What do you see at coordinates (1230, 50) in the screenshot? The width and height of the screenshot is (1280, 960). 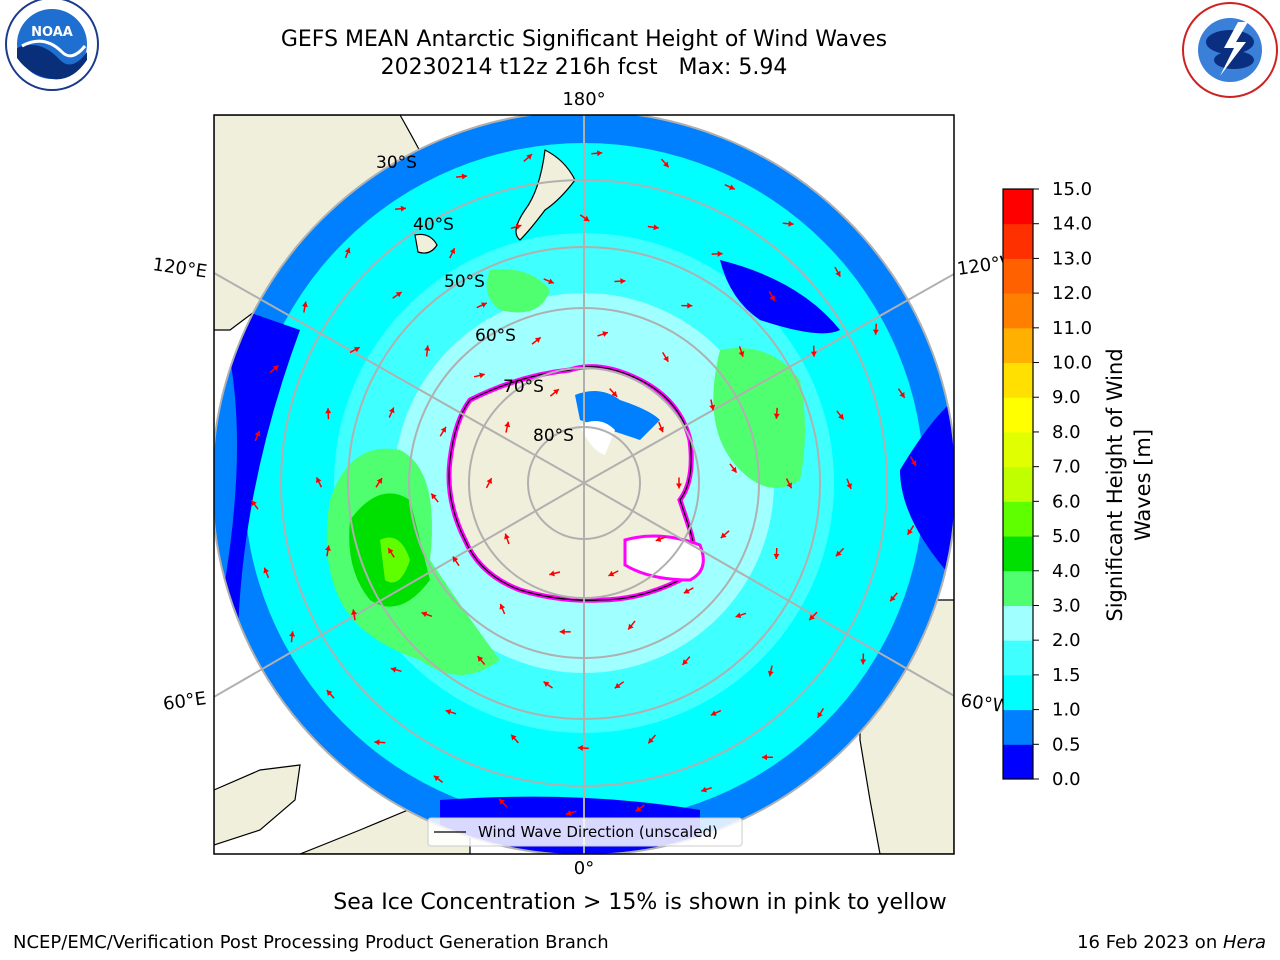 I see `nws-logo` at bounding box center [1230, 50].